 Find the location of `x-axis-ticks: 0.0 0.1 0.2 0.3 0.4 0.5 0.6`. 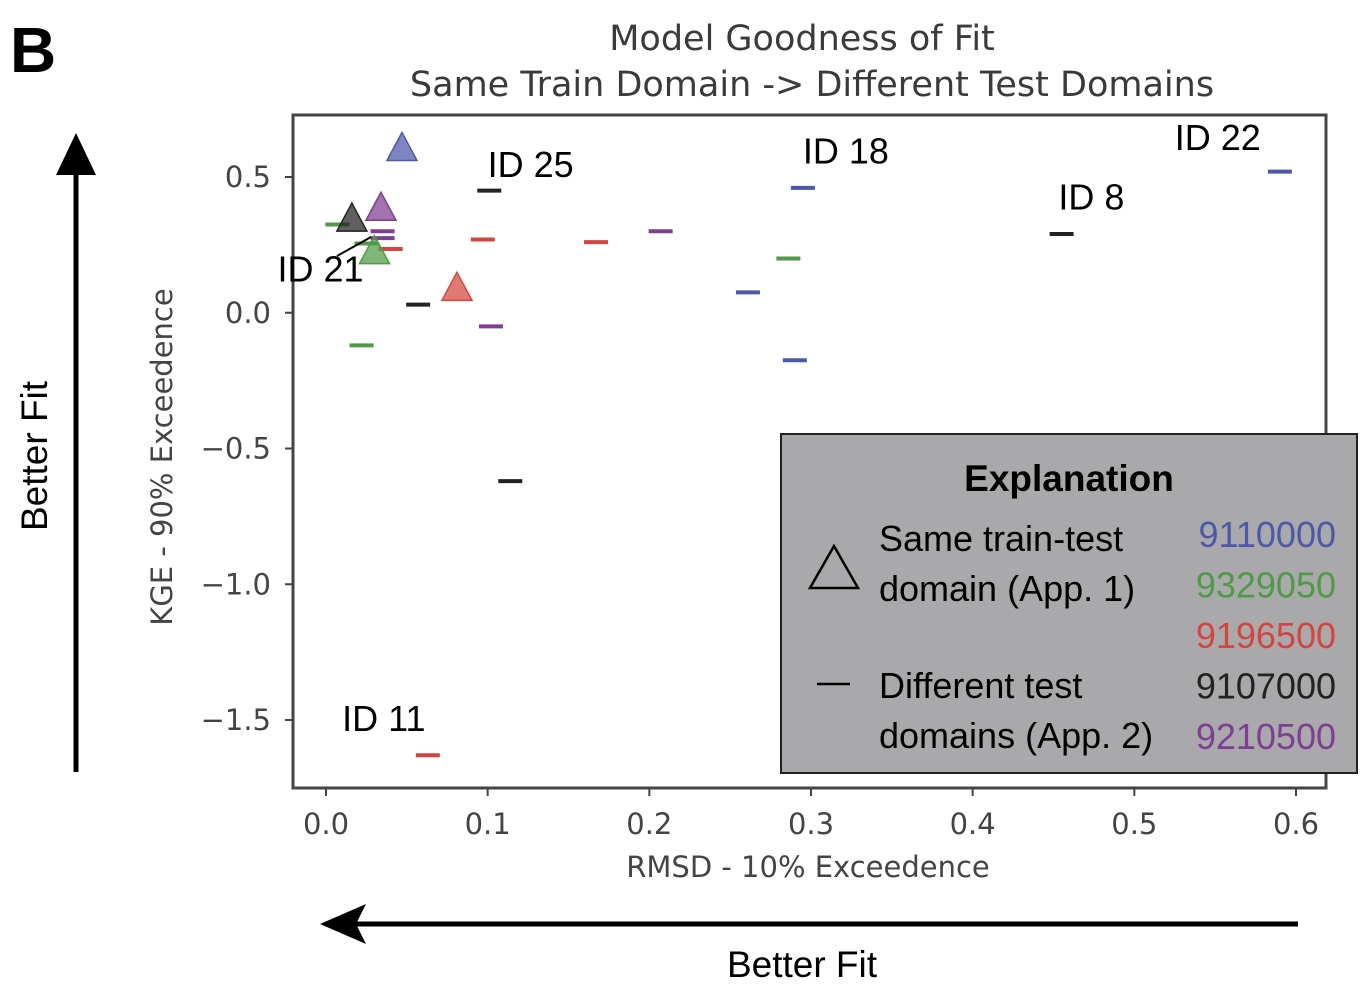

x-axis-ticks: 0.0 0.1 0.2 0.3 0.4 0.5 0.6 is located at coordinates (811, 814).